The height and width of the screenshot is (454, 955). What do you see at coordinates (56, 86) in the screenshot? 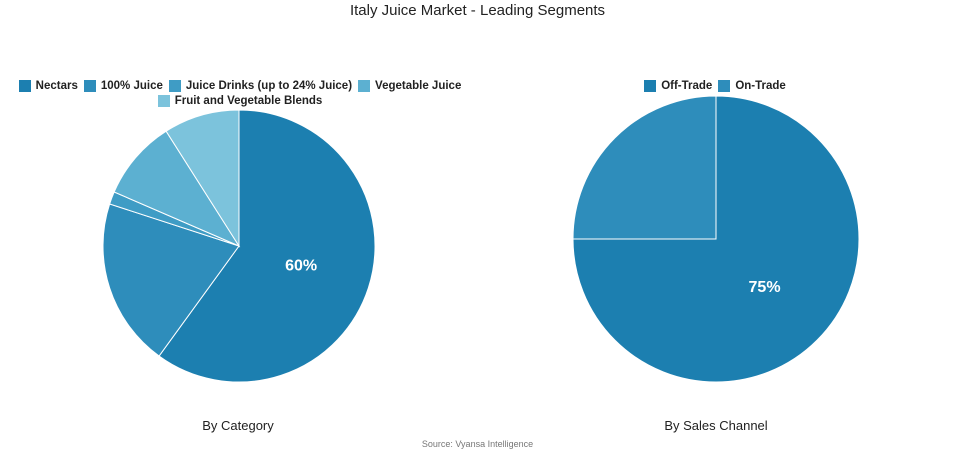
I see `legend-label: Nectars` at bounding box center [56, 86].